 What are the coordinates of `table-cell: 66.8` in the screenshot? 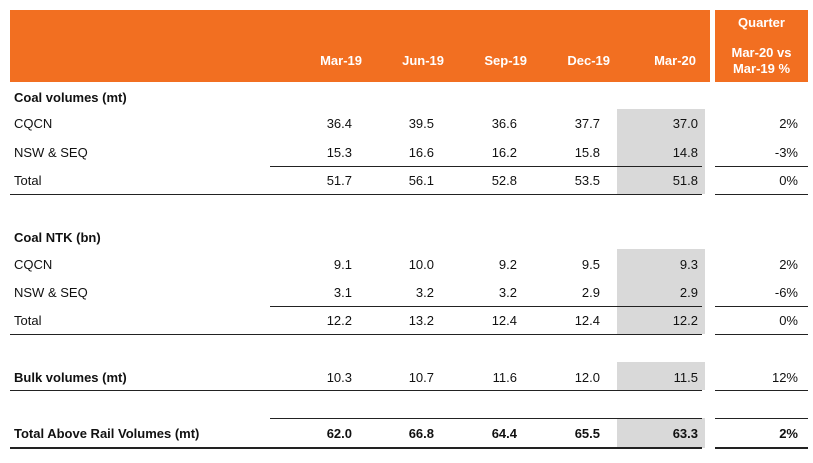 It's located at (421, 433).